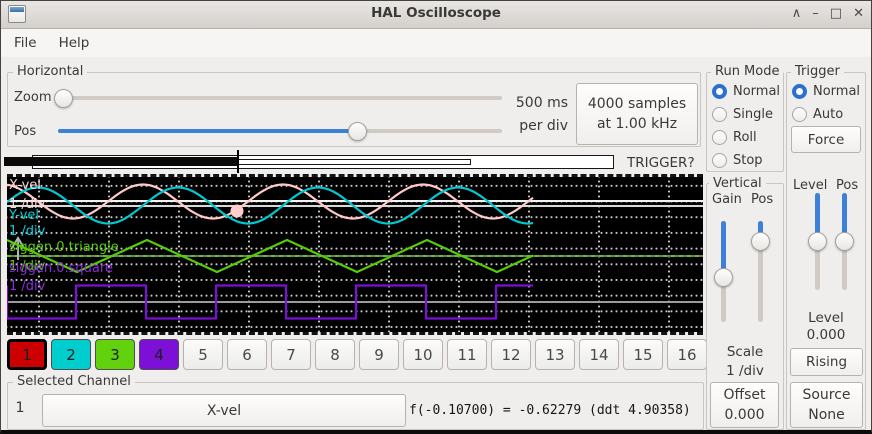  Describe the element at coordinates (637, 104) in the screenshot. I see `samples-count: 4000 samples` at that location.